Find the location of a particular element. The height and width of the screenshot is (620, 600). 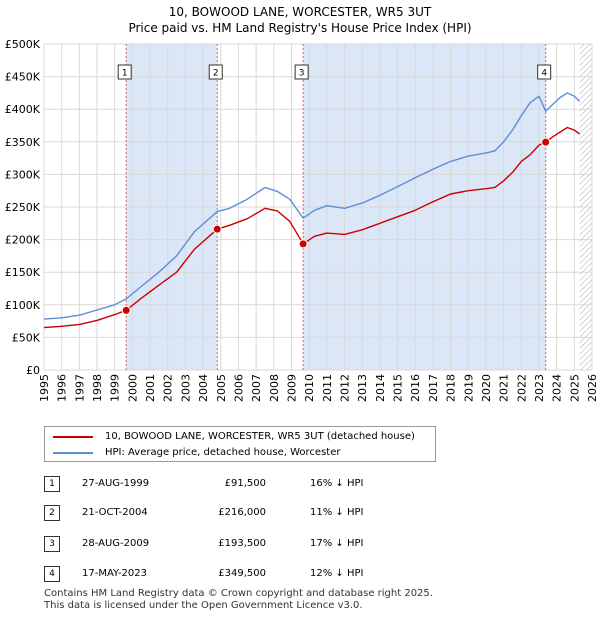

y-tick-label: £250K is located at coordinates (23, 207).